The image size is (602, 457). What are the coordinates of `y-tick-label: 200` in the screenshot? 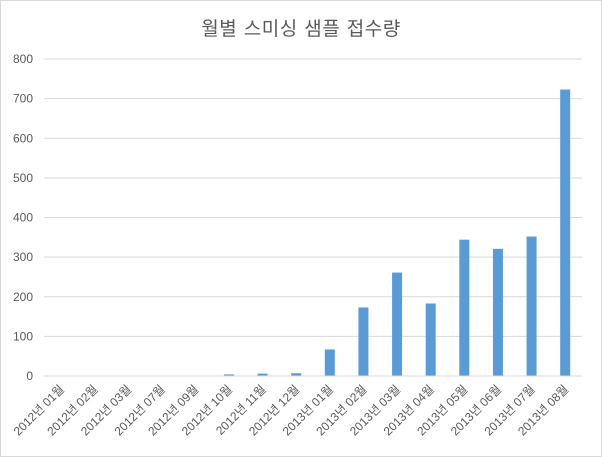 It's located at (23, 297).